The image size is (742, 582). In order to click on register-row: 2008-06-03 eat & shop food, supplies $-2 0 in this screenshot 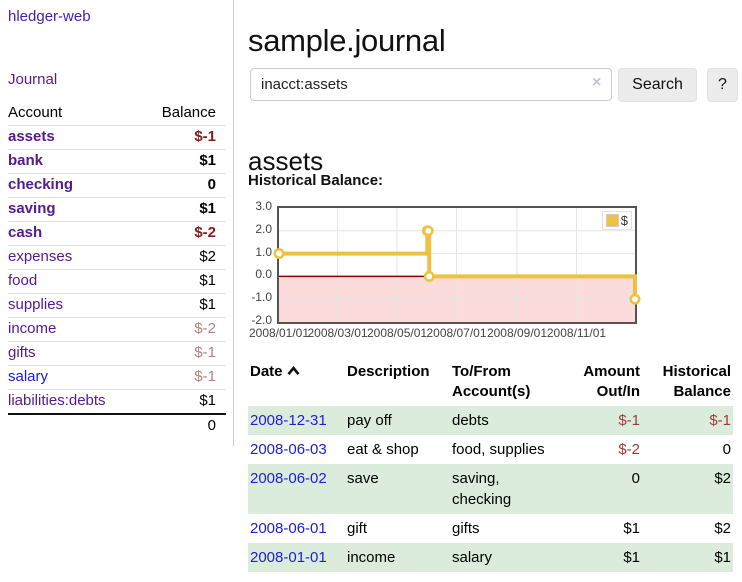, I will do `click(490, 449)`.